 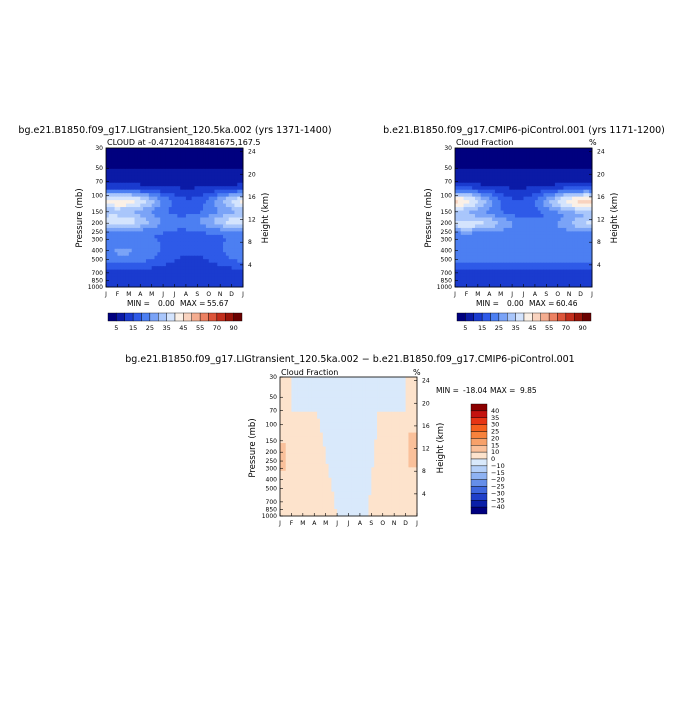 What do you see at coordinates (192, 303) in the screenshot?
I see `panel-1-max-label: MAX =` at bounding box center [192, 303].